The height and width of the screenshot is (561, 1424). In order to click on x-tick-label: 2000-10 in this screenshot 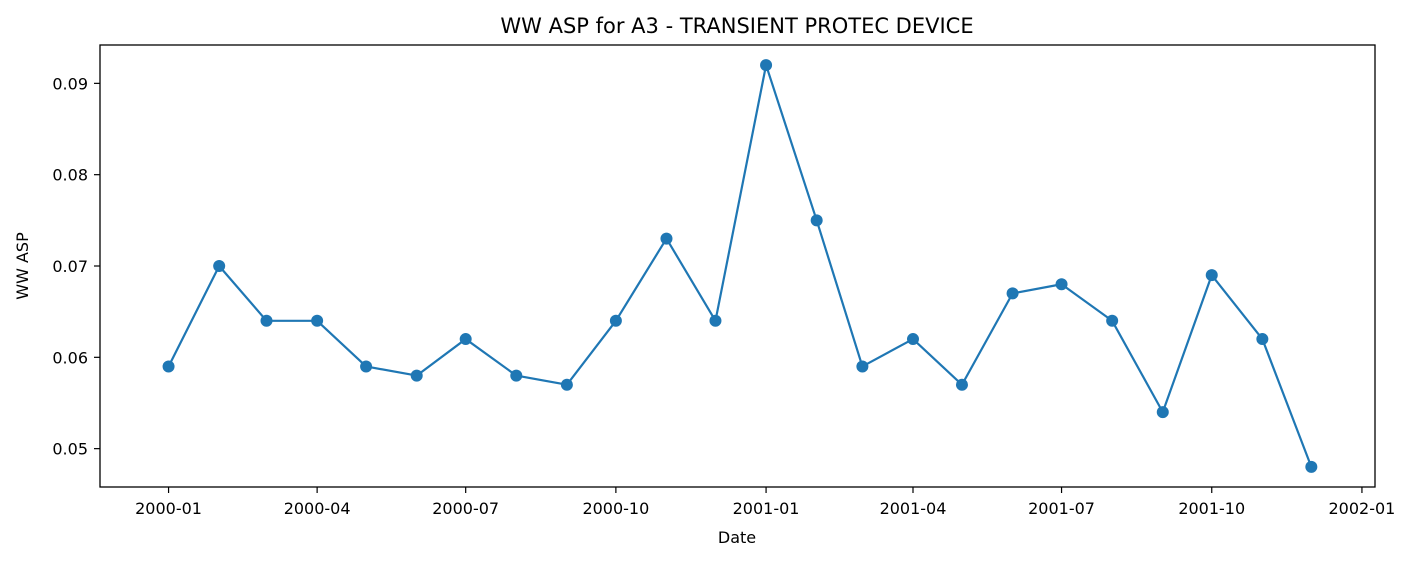, I will do `click(615, 508)`.